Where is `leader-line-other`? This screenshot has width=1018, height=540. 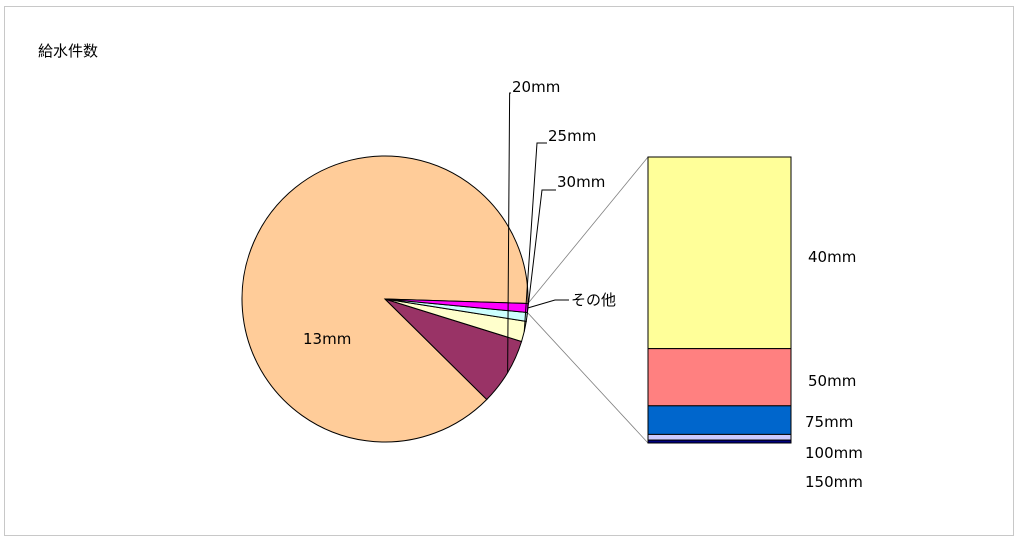 leader-line-other is located at coordinates (548, 304).